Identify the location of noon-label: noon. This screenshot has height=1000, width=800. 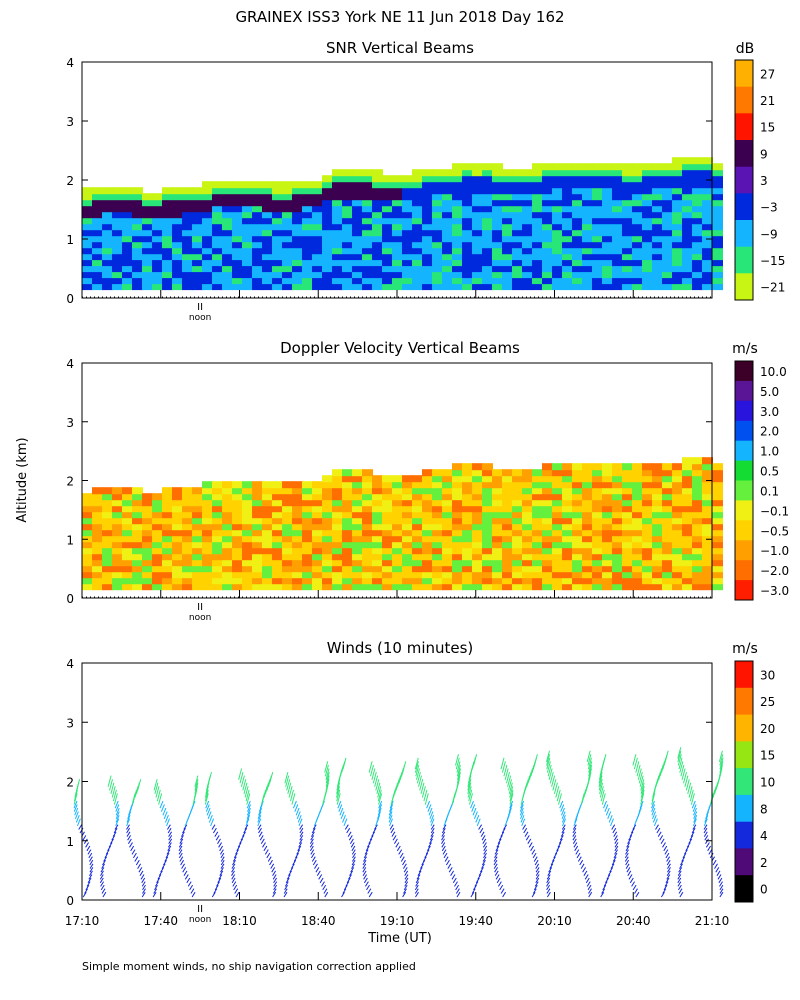
(200, 920).